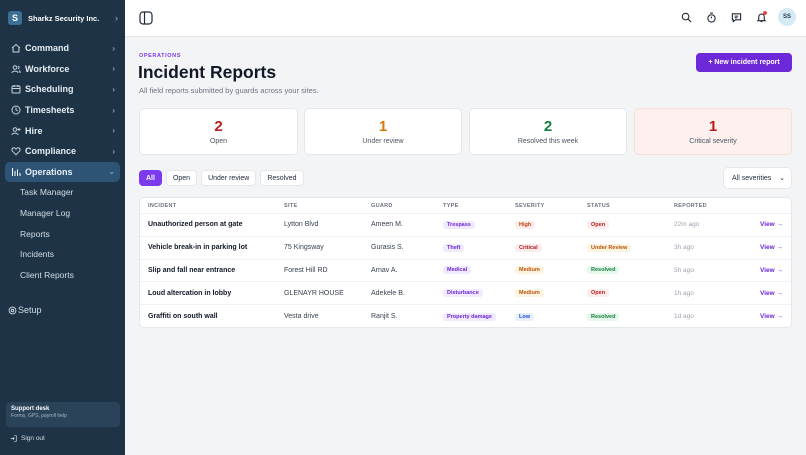 Image resolution: width=806 pixels, height=455 pixels. What do you see at coordinates (47, 274) in the screenshot?
I see `sidebar-subitem-client-reports: Client Reports` at bounding box center [47, 274].